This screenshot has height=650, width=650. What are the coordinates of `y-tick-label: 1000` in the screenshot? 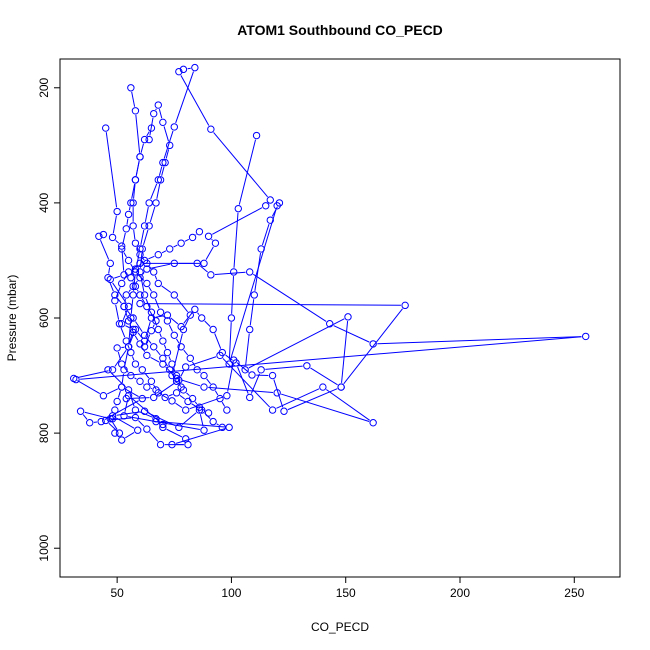 It's located at (44, 548).